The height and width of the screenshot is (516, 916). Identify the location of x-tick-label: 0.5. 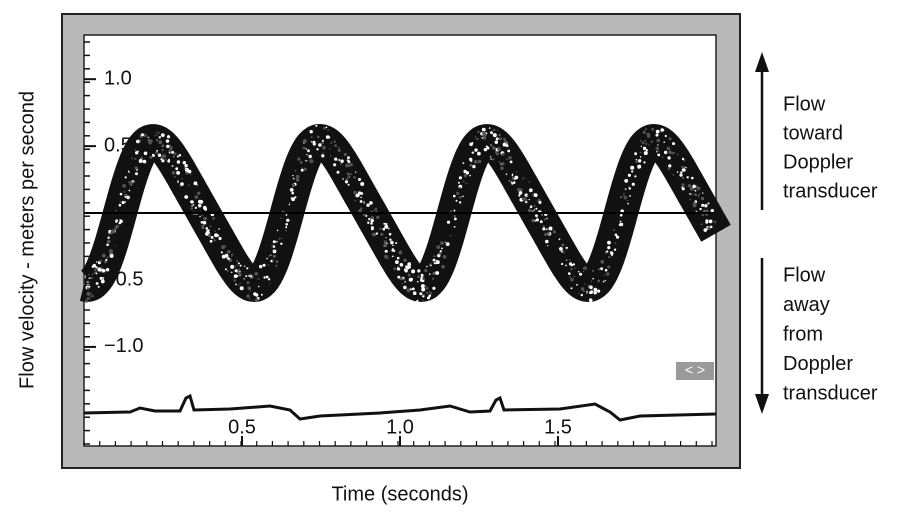
(242, 427).